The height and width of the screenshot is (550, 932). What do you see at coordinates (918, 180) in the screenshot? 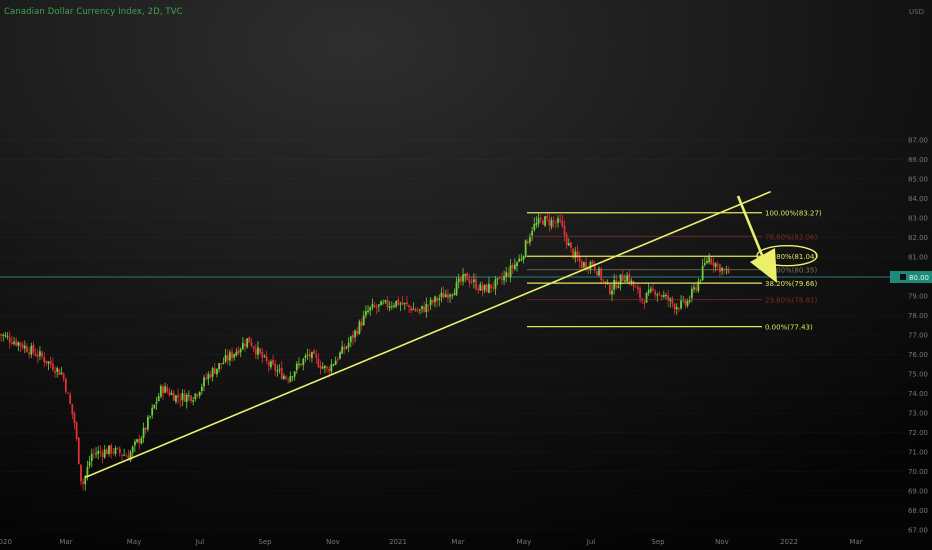
I see `y-tick-label: 85.00` at bounding box center [918, 180].